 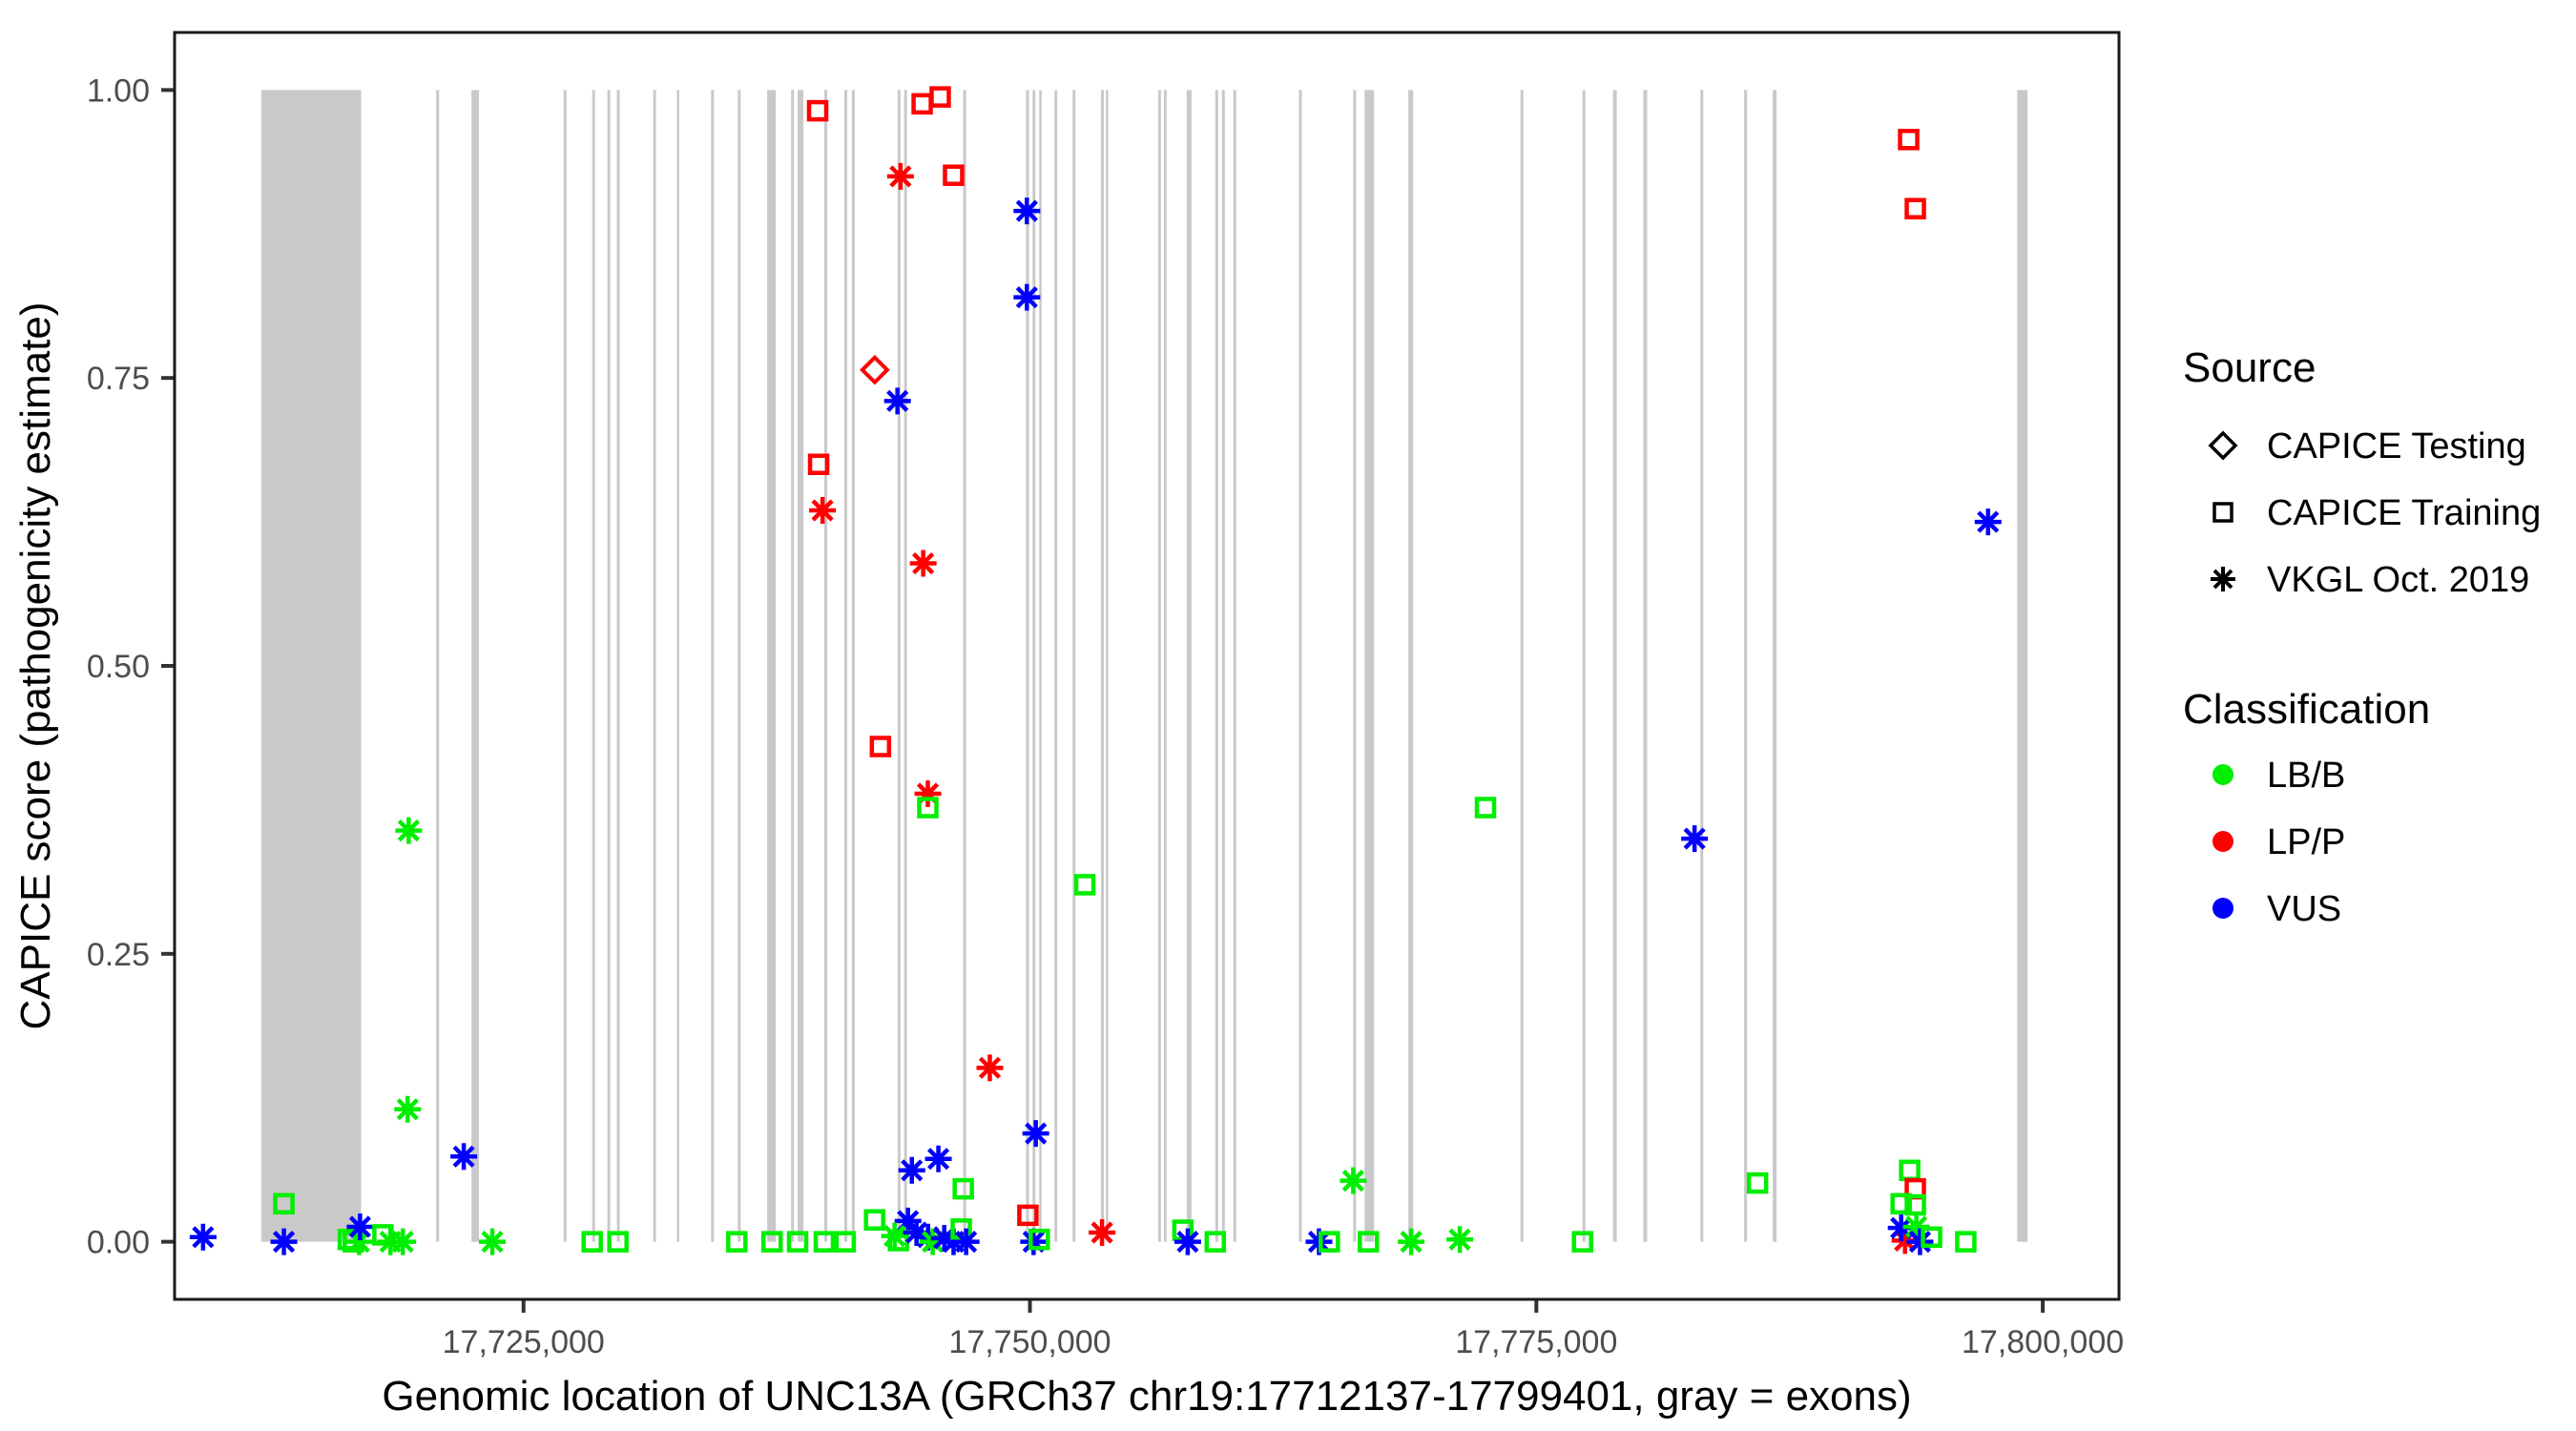 I want to click on blue-dot-icon, so click(x=2222, y=908).